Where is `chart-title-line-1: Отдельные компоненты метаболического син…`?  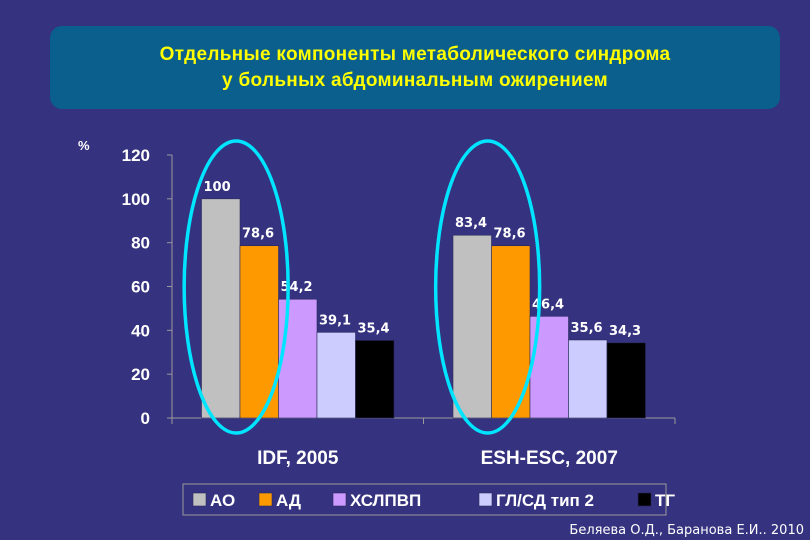
chart-title-line-1: Отдельные компоненты метаболического син… is located at coordinates (415, 54).